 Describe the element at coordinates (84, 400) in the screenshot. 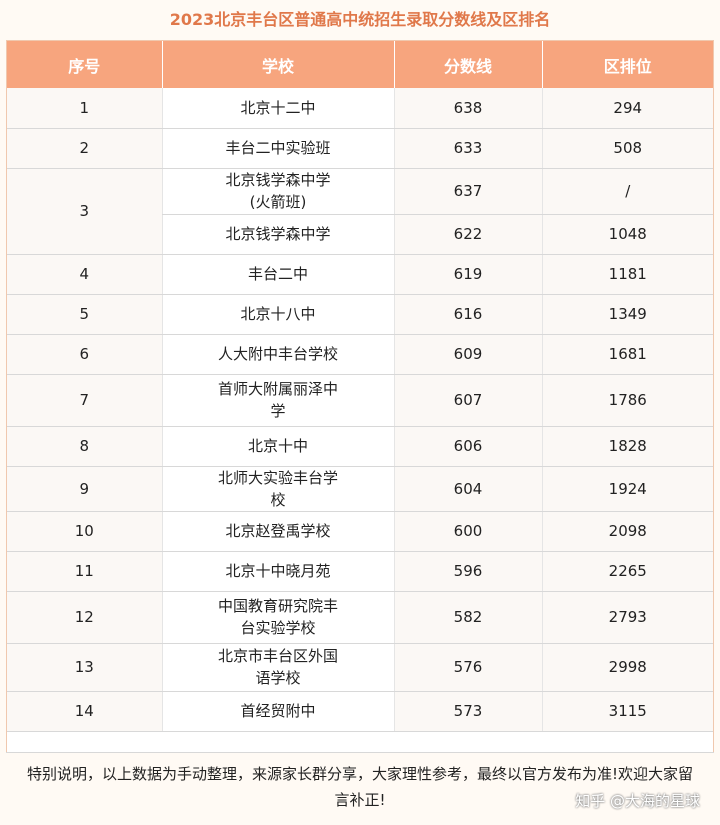

I see `row-no: 7` at that location.